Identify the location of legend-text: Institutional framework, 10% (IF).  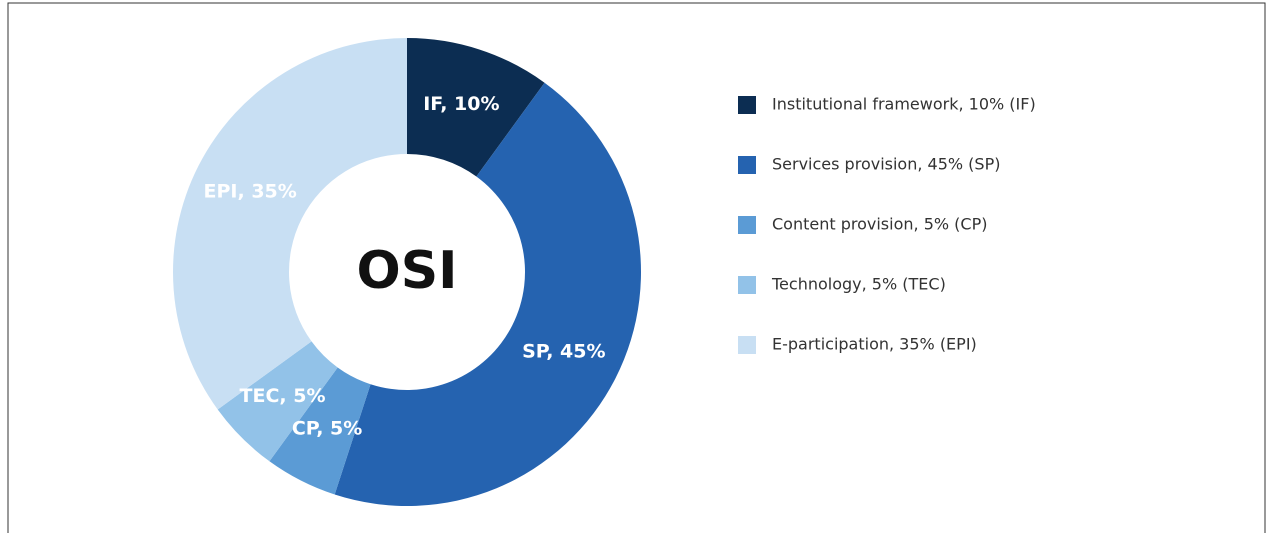
(904, 104).